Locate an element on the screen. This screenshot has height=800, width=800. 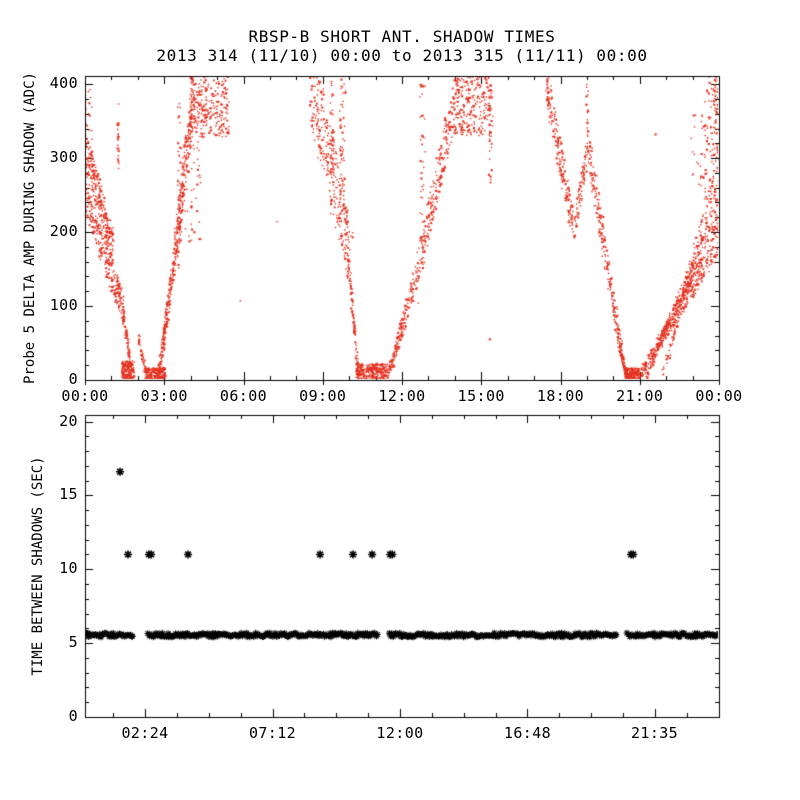
x-tick-label: 21:00 is located at coordinates (640, 396).